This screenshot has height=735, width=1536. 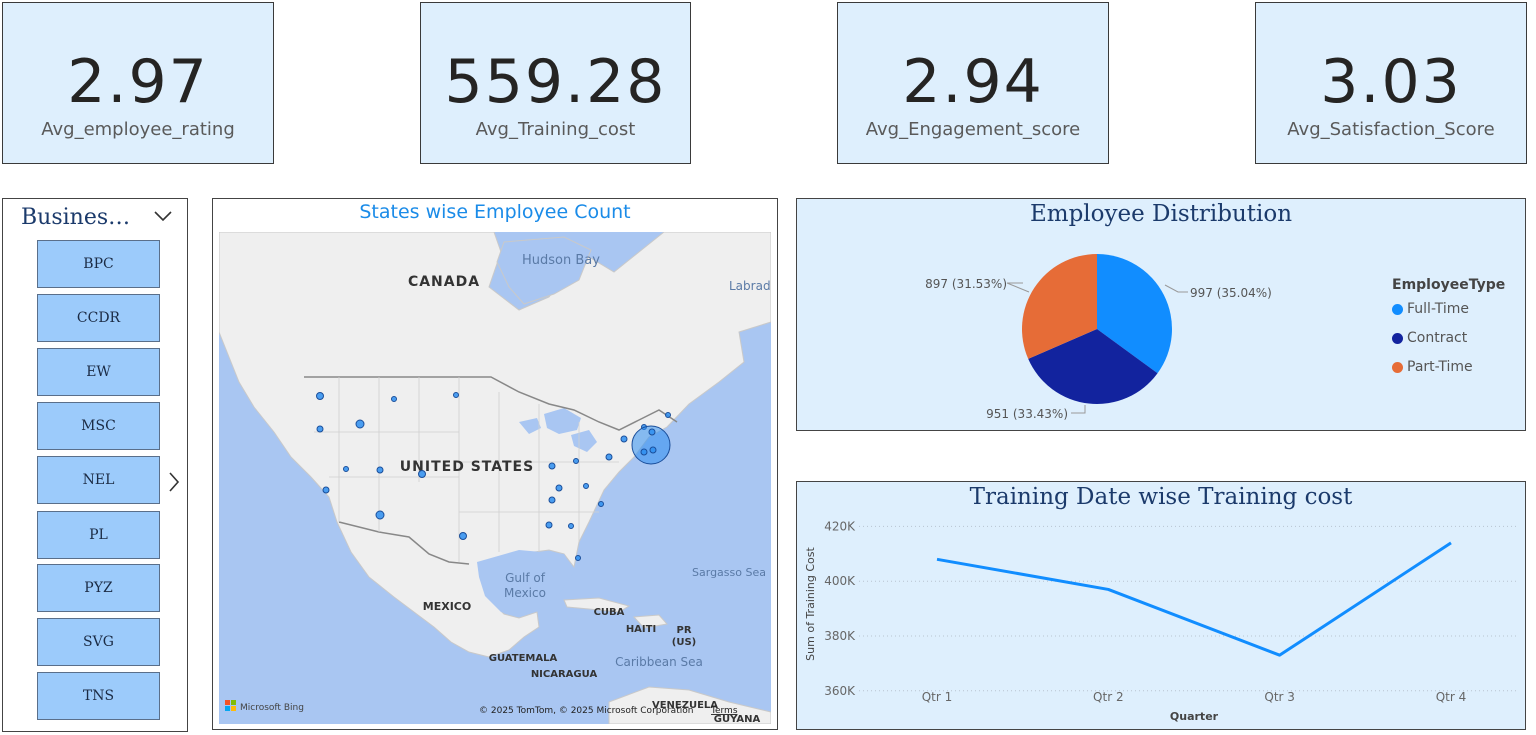 What do you see at coordinates (1134, 314) in the screenshot?
I see `pie-slice-full-time` at bounding box center [1134, 314].